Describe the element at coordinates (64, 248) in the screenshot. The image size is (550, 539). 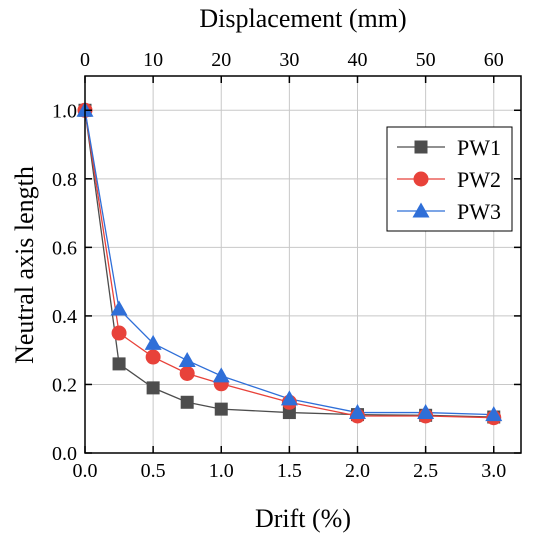
I see `y-tick-label: 0.6` at that location.